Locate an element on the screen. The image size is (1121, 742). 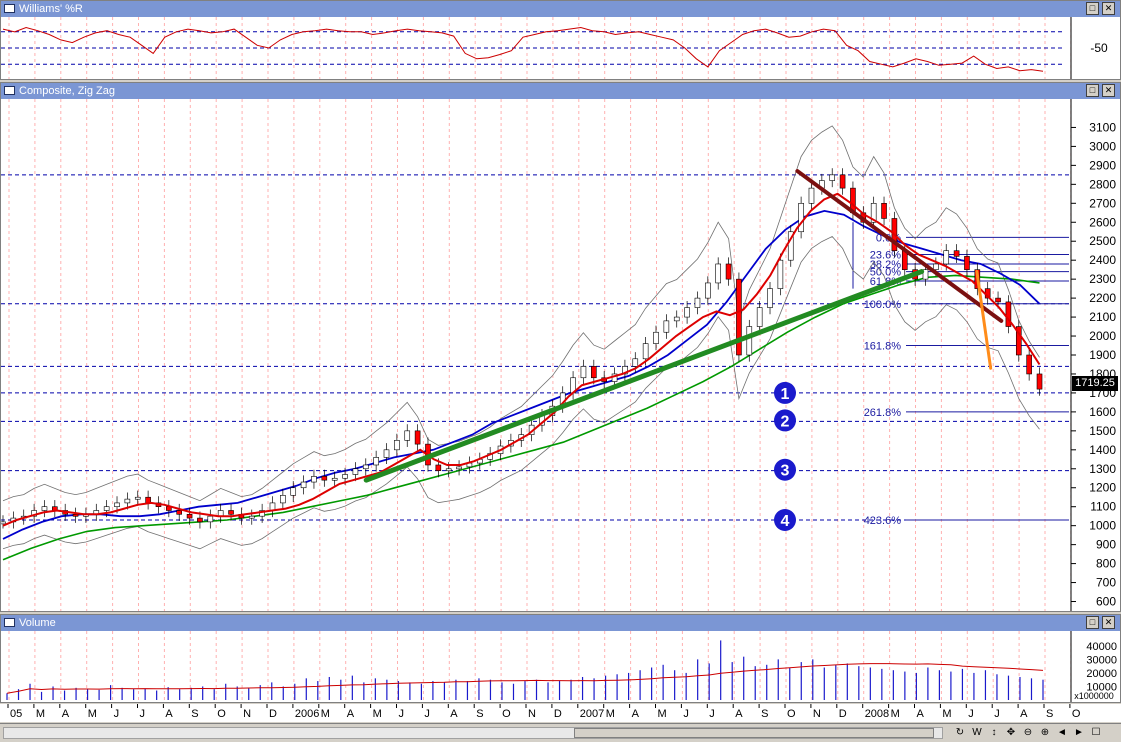
price-tick-label: 1400 is located at coordinates (1102, 450).